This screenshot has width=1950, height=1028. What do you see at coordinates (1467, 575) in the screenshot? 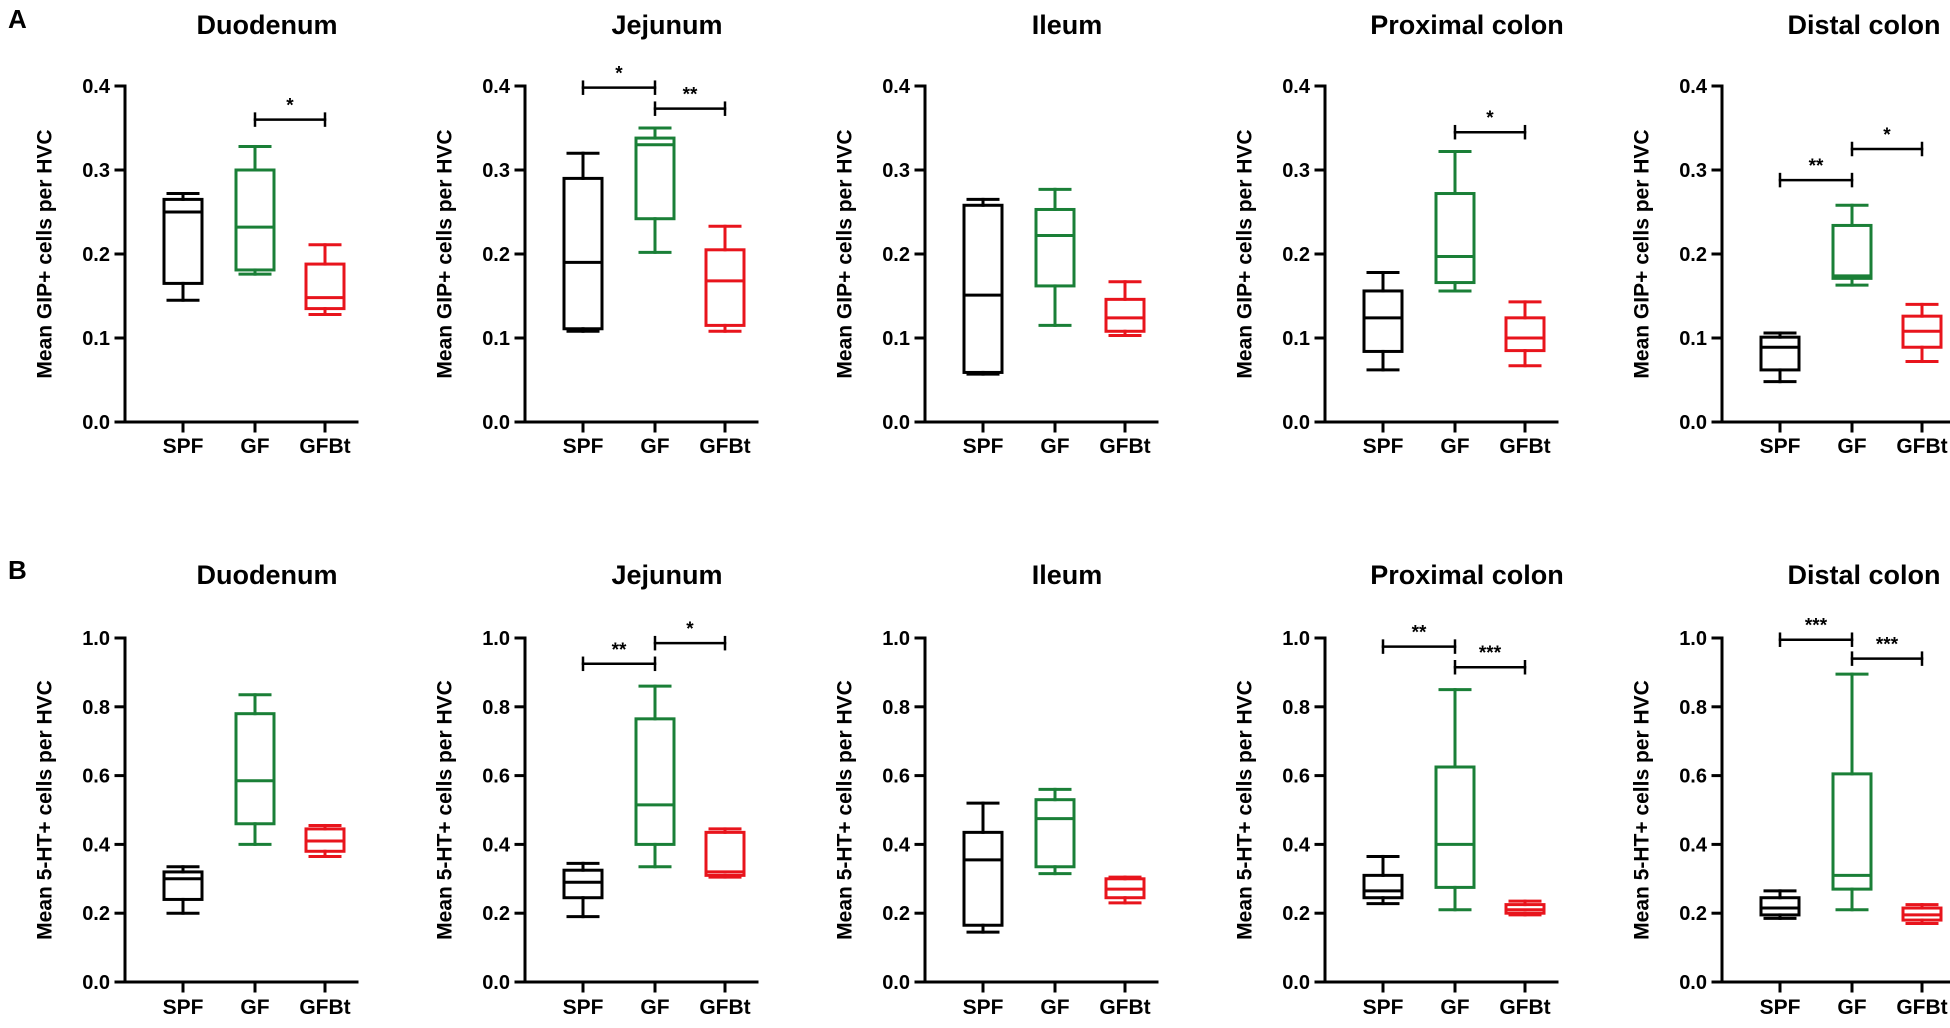
I see `chart-title: Proximal colon` at bounding box center [1467, 575].